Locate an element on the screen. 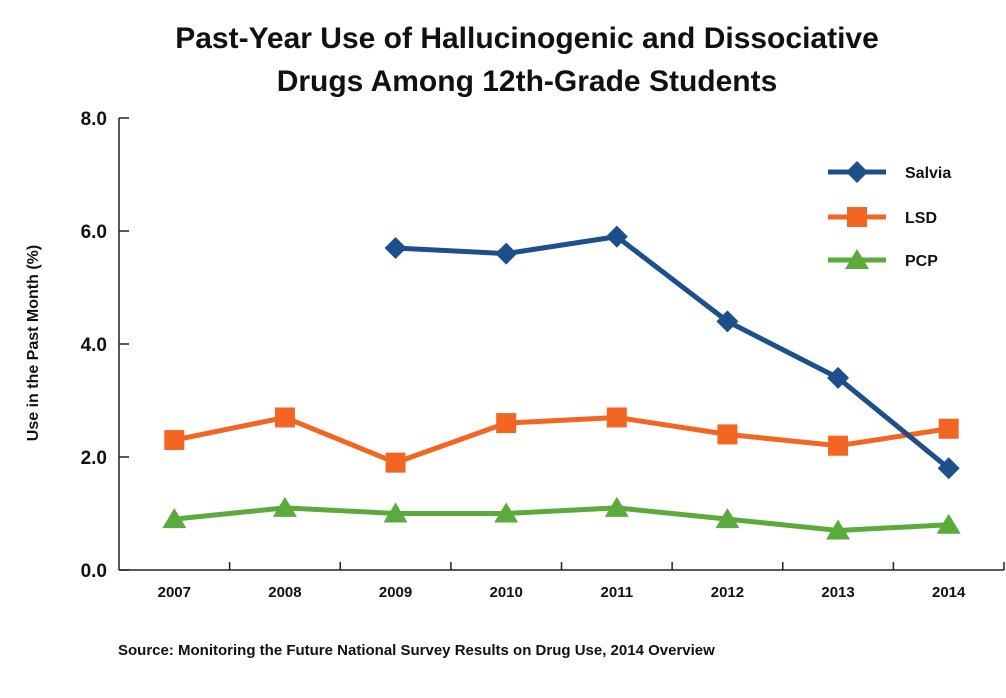  legend-label-lsd: LSD is located at coordinates (921, 218).